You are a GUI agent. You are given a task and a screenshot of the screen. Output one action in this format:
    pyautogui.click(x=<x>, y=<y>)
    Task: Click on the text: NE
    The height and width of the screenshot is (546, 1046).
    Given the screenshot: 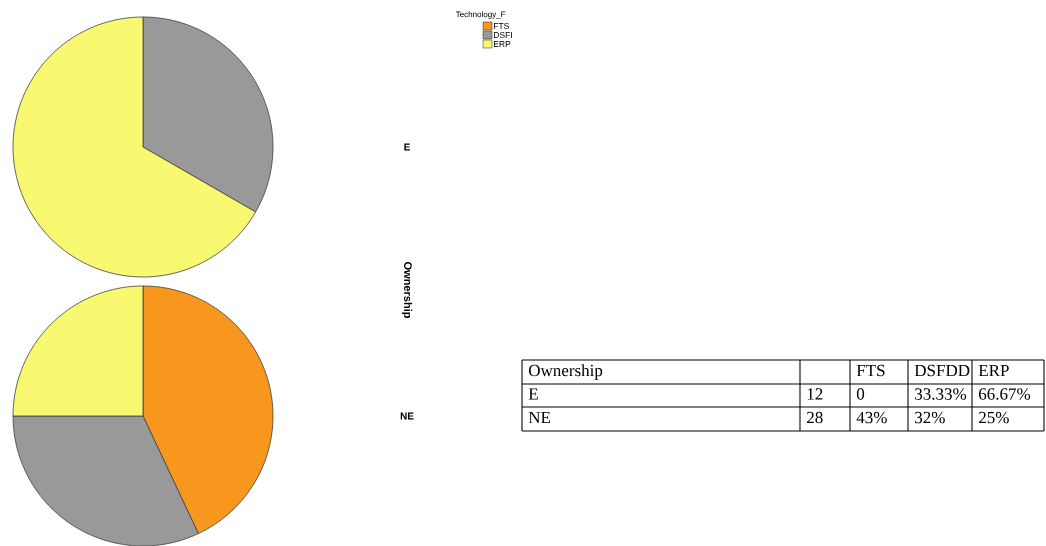 What is the action you would take?
    pyautogui.click(x=407, y=416)
    